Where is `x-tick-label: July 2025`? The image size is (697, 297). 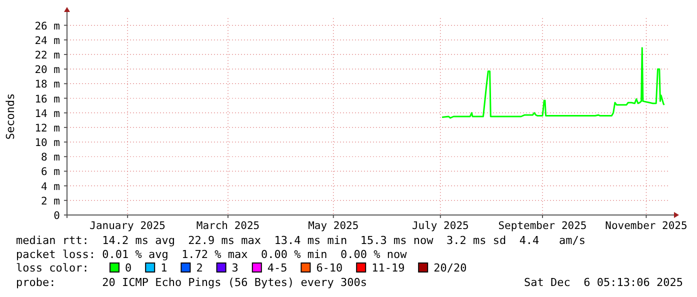 x-tick-label: July 2025 is located at coordinates (440, 226).